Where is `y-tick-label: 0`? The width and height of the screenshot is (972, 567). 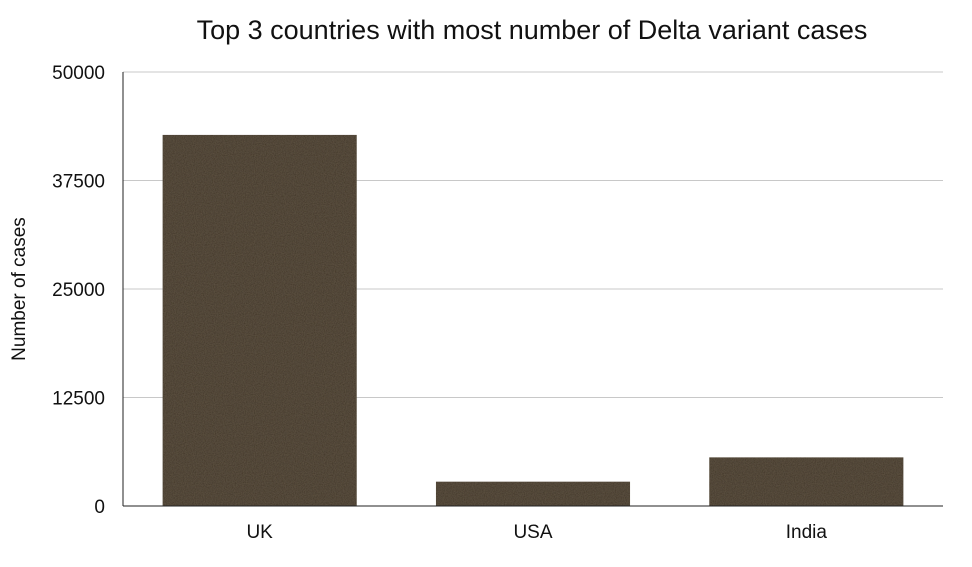 y-tick-label: 0 is located at coordinates (99, 507).